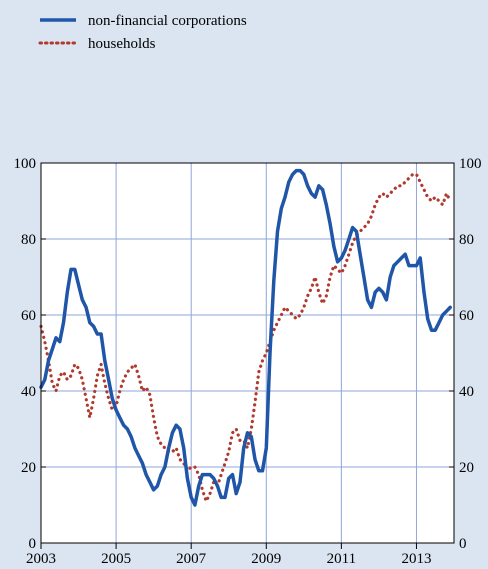 This screenshot has width=488, height=569. What do you see at coordinates (463, 544) in the screenshot?
I see `y-tick-label-right: 0` at bounding box center [463, 544].